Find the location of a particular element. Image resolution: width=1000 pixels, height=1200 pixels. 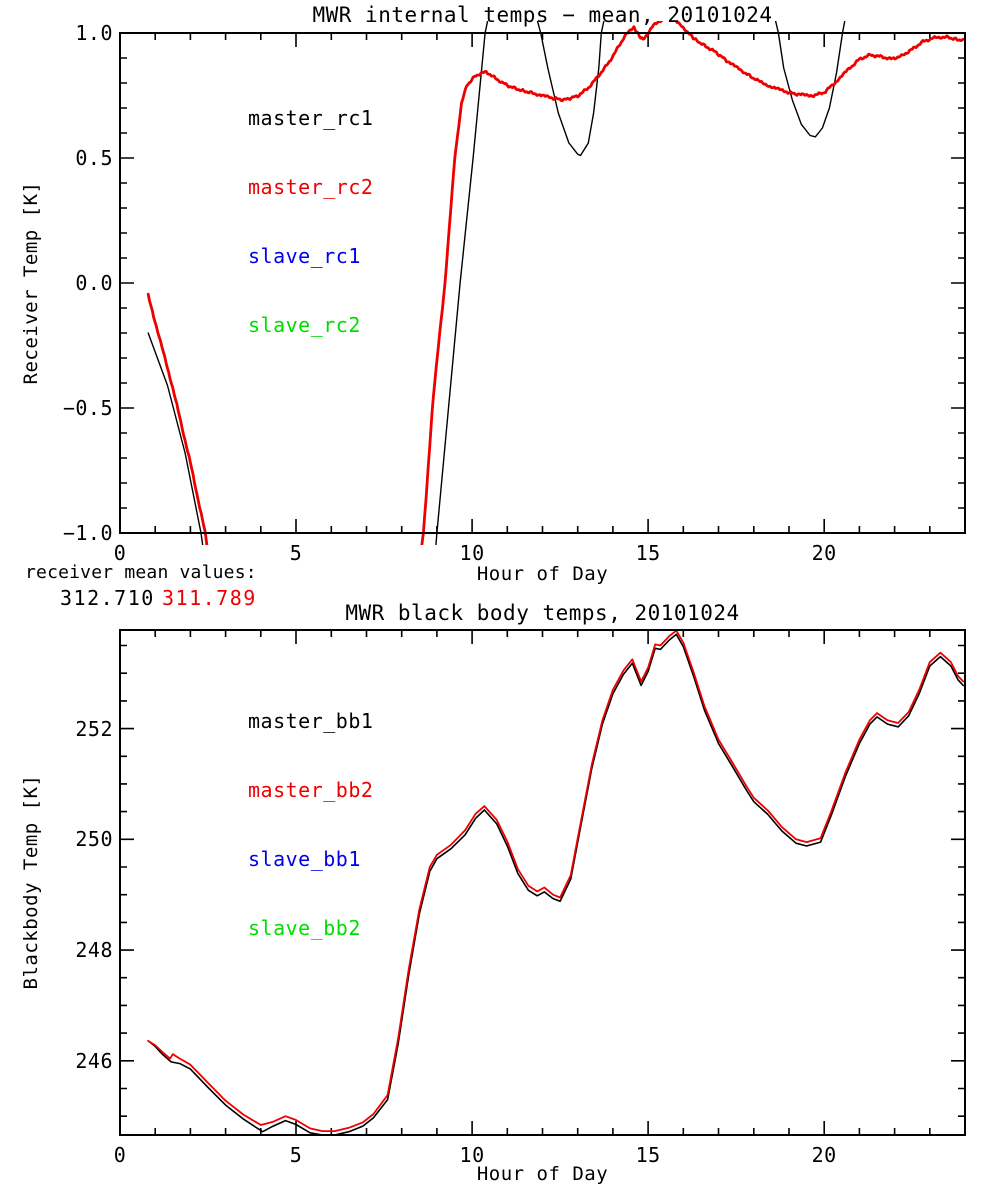

legend-item-master-bb2: master_bb2 is located at coordinates (311, 790).